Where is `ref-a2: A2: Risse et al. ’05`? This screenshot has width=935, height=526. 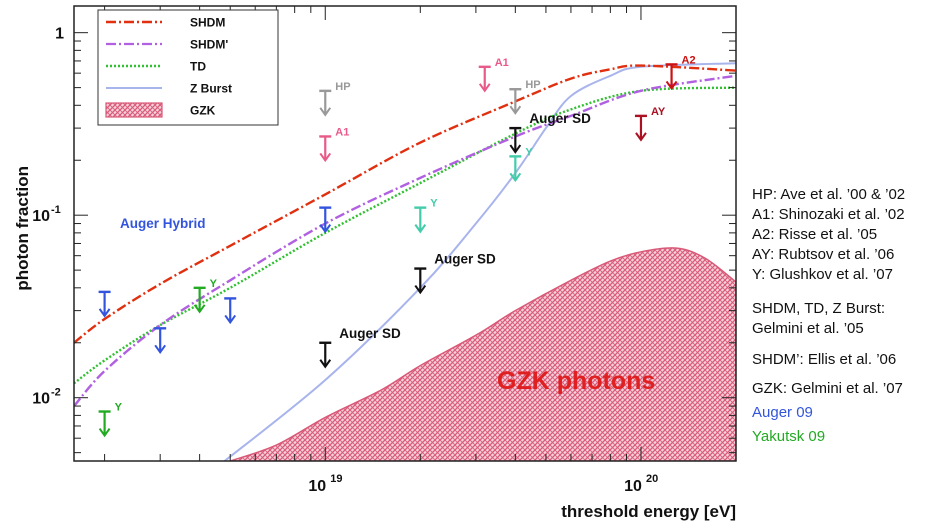
ref-a2: A2: Risse et al. ’05 is located at coordinates (815, 234).